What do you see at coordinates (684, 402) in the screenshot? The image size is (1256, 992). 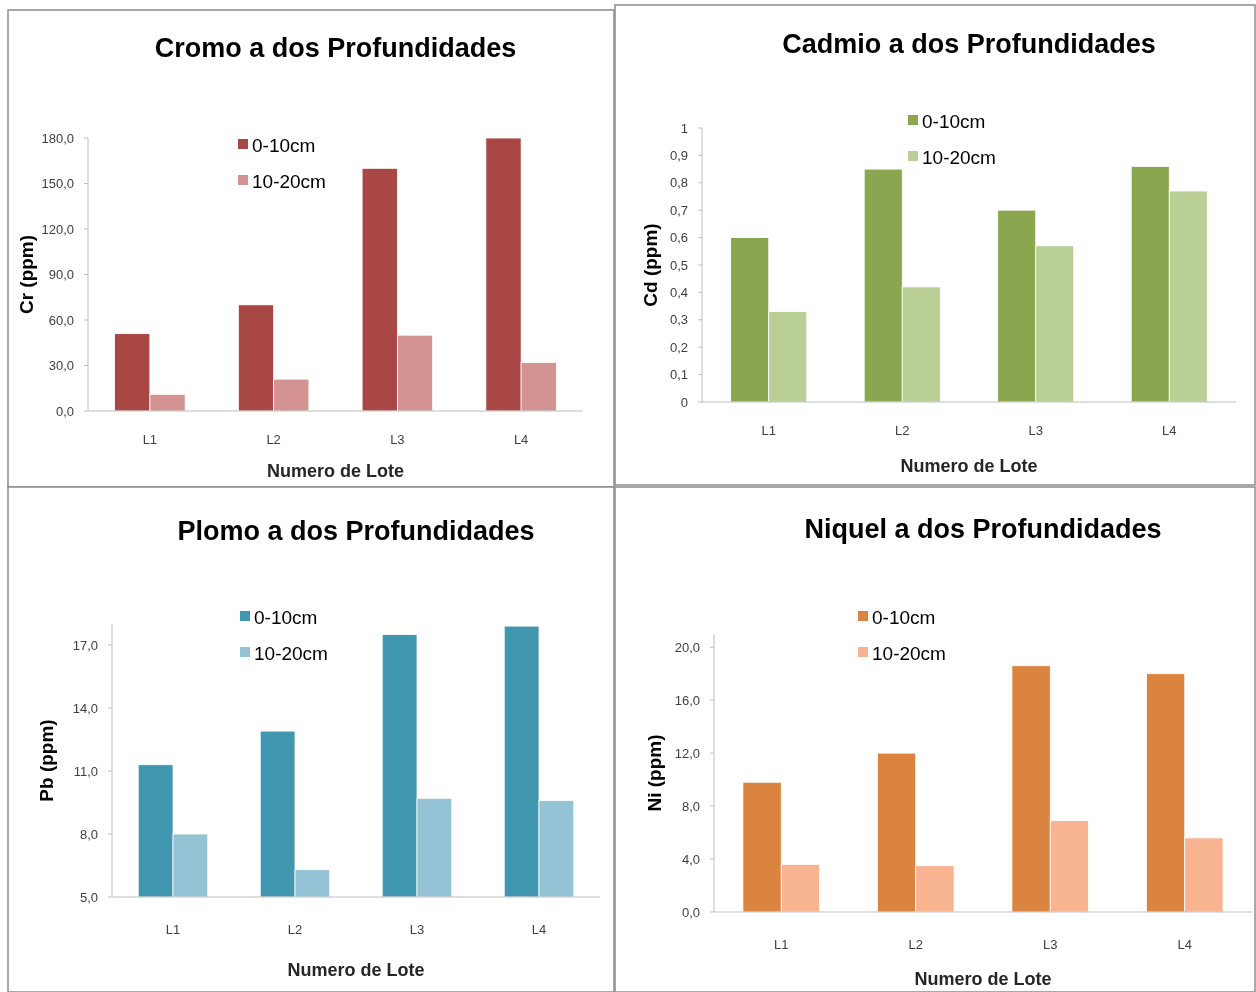 I see `y-tick-label: 0` at bounding box center [684, 402].